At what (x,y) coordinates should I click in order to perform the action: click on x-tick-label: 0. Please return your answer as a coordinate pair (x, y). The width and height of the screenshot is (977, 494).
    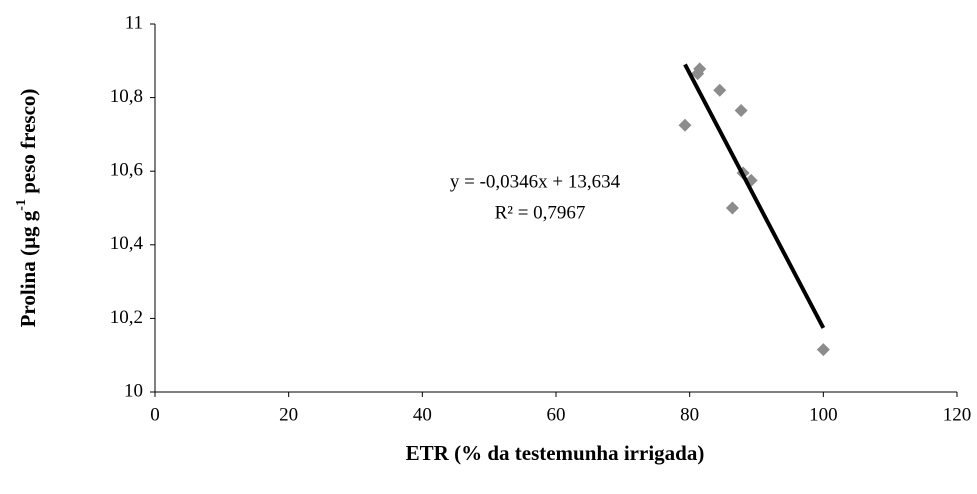
    Looking at the image, I should click on (155, 414).